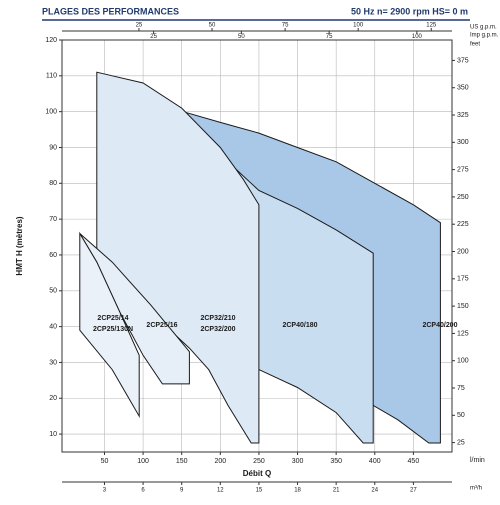 This screenshot has height=505, width=500. I want to click on region-label: 2CP40/200, so click(439, 325).